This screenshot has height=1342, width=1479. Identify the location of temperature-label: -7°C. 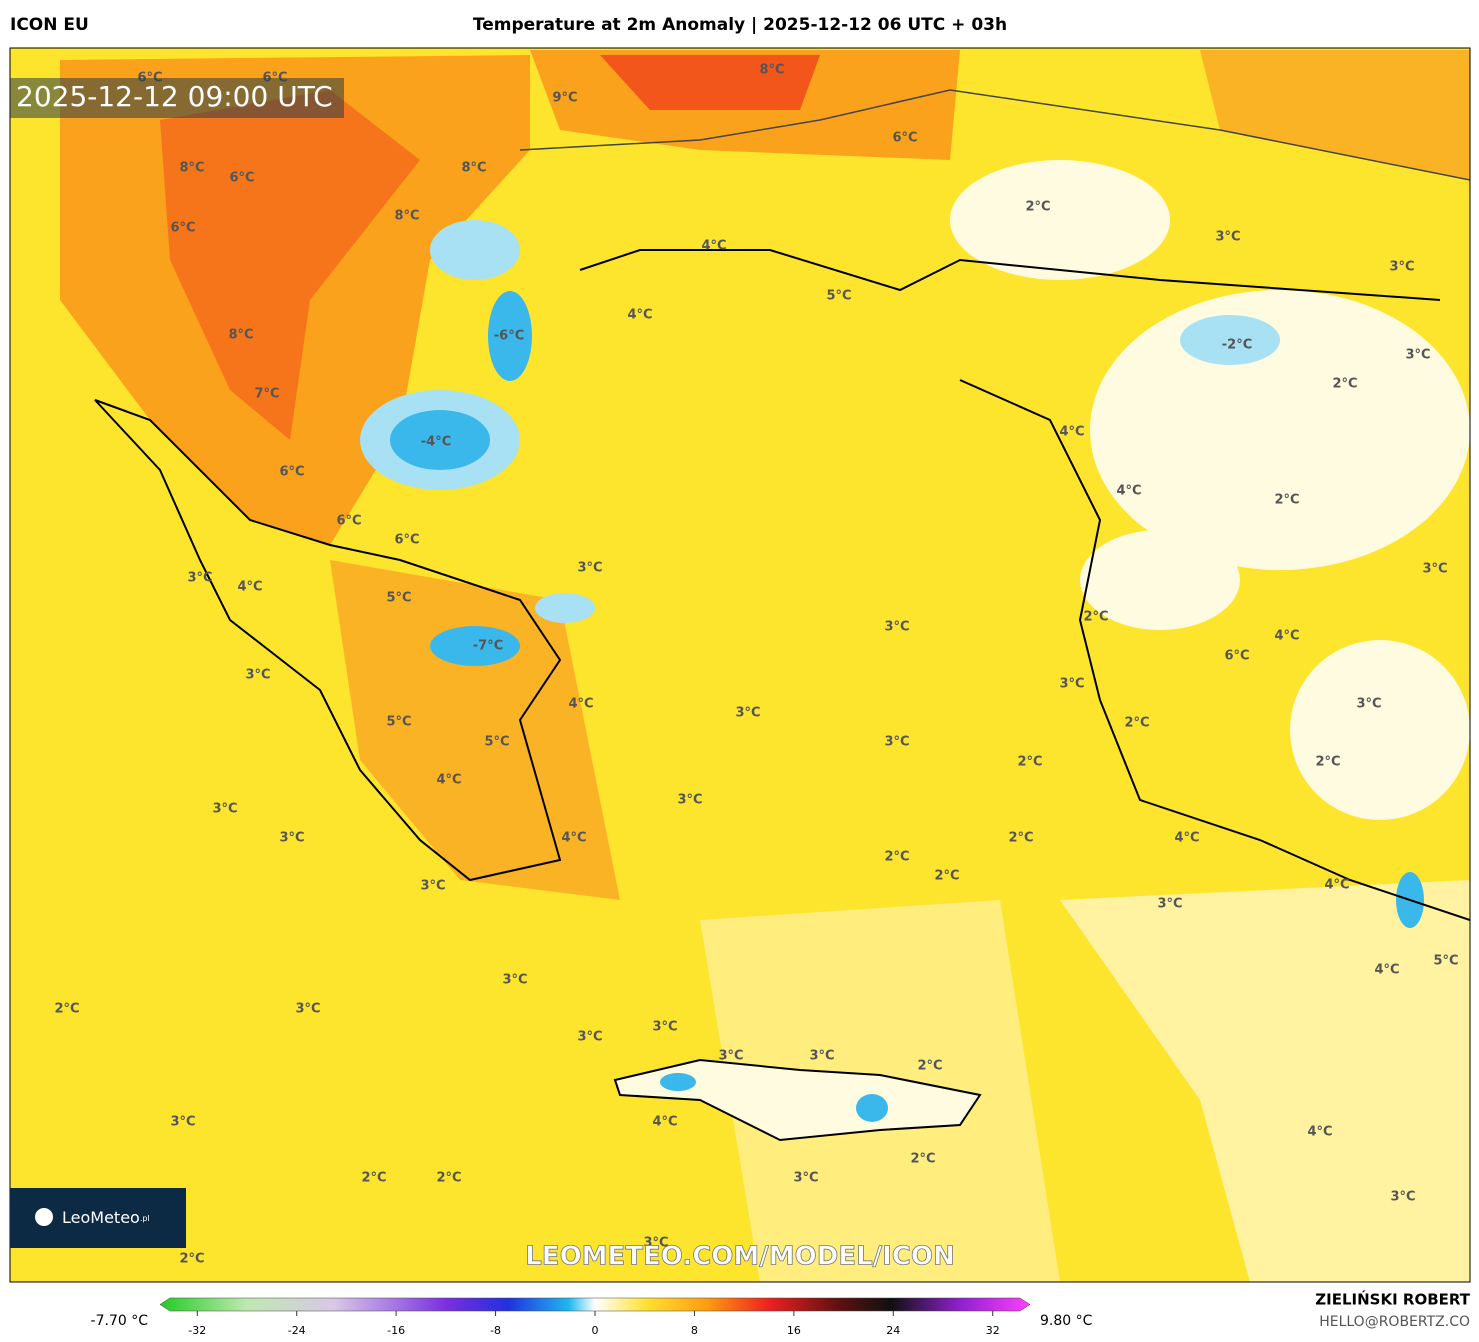
(488, 646).